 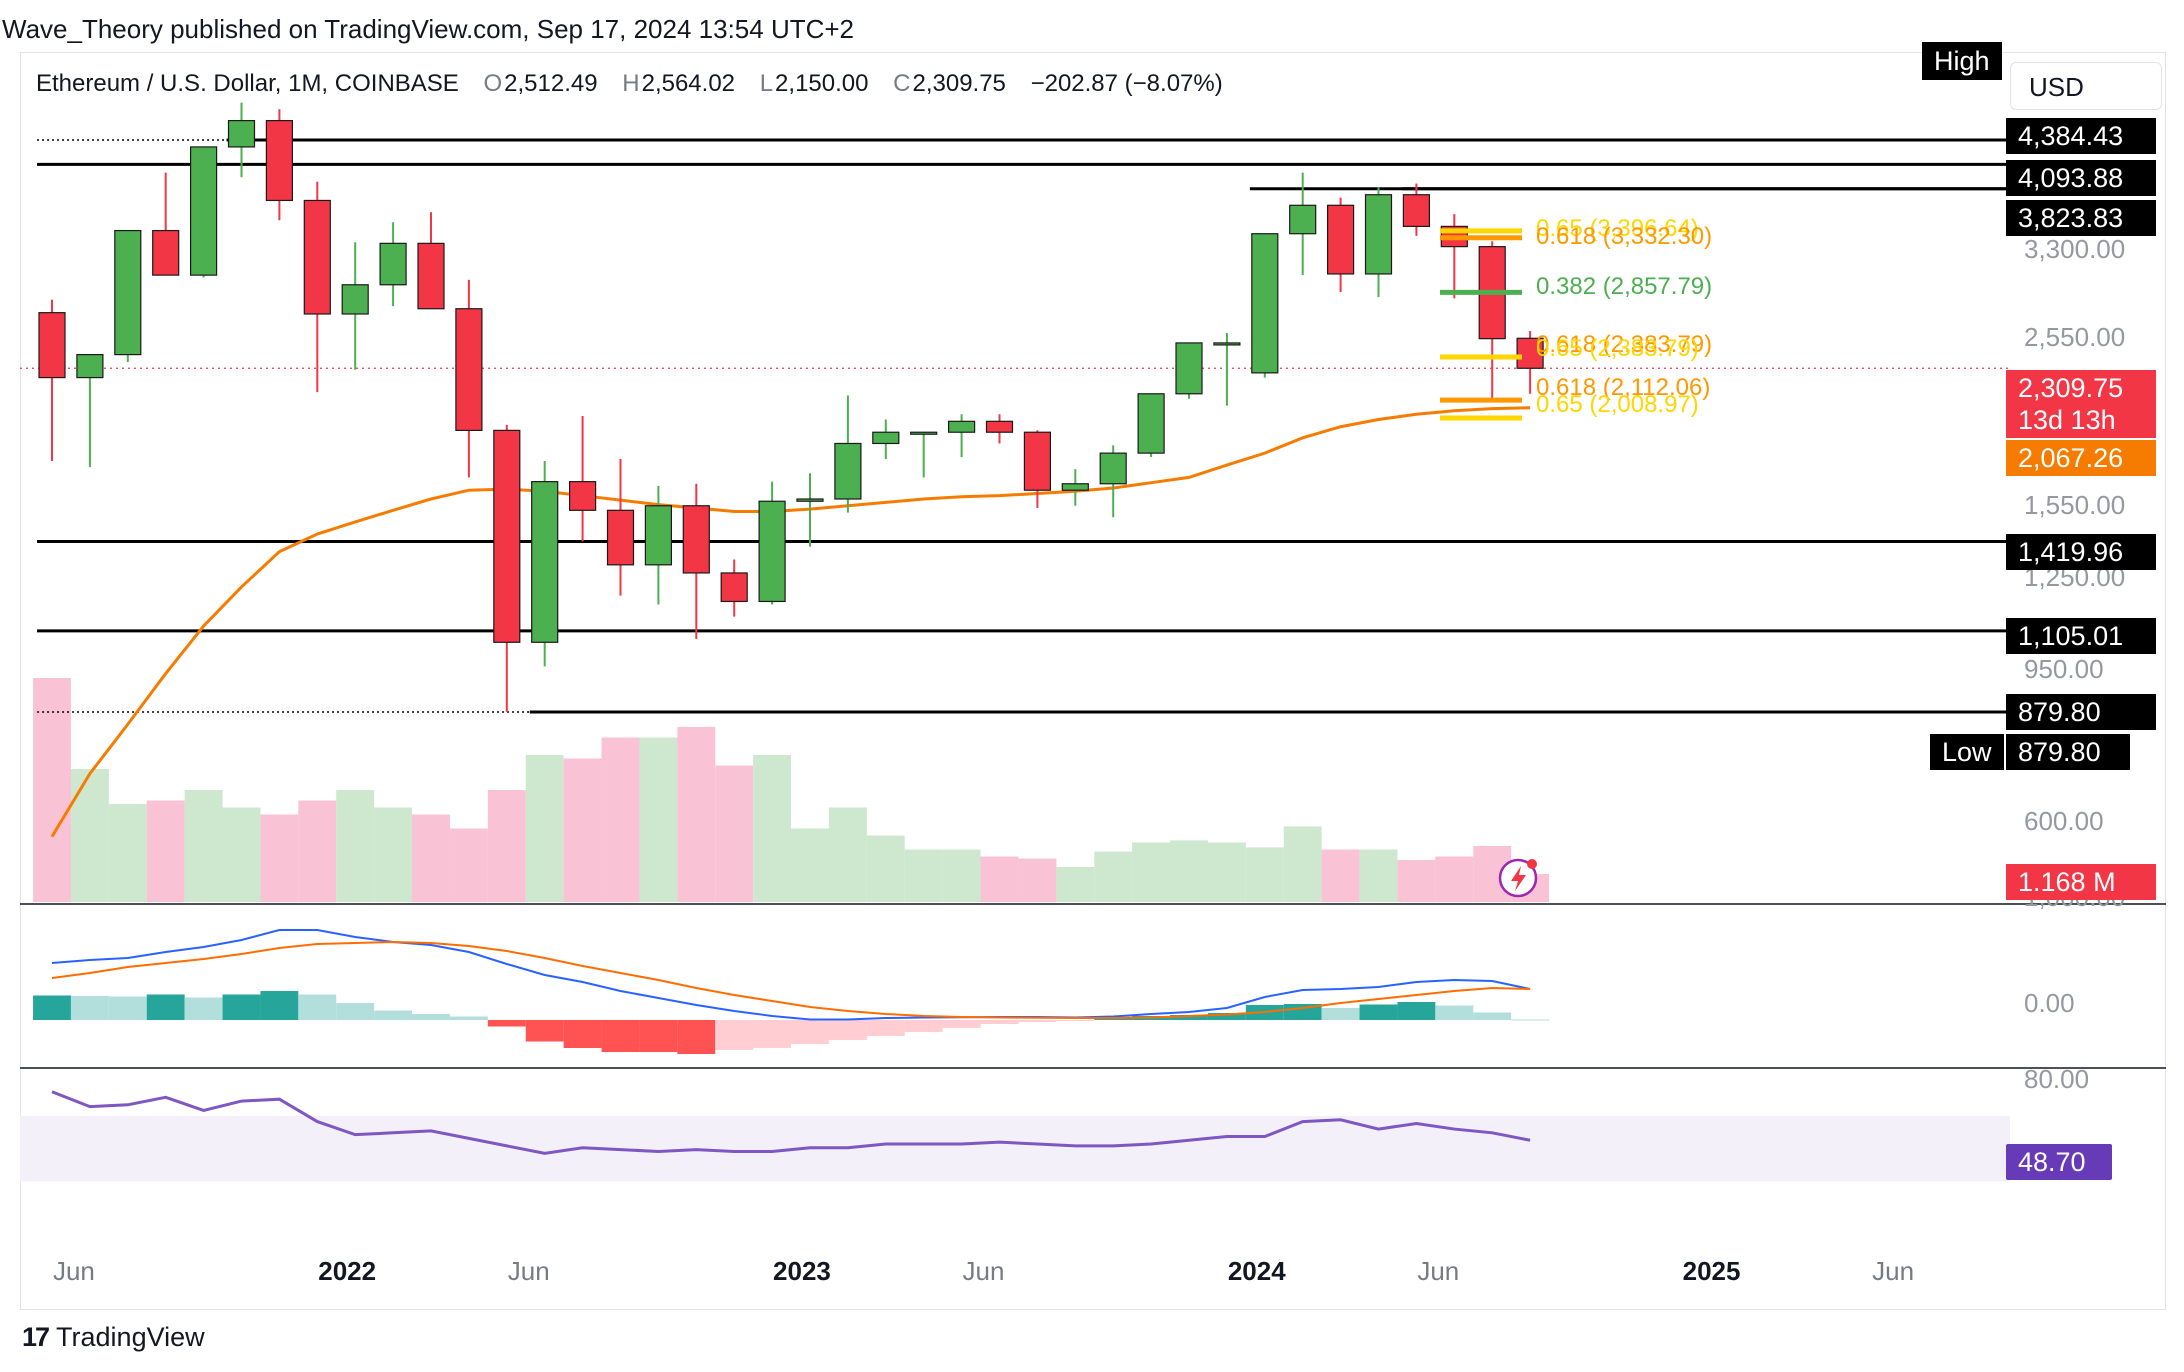 I want to click on alert-icon, so click(x=1518, y=878).